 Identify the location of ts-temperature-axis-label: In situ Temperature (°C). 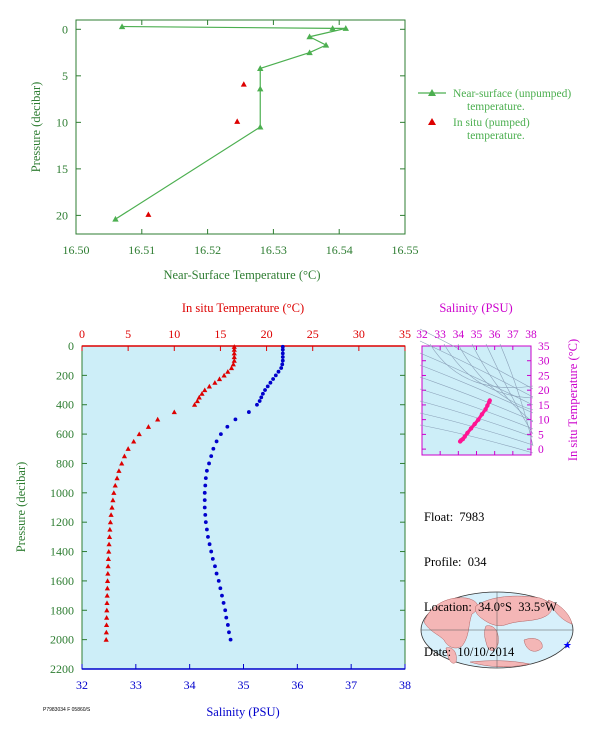
(573, 400).